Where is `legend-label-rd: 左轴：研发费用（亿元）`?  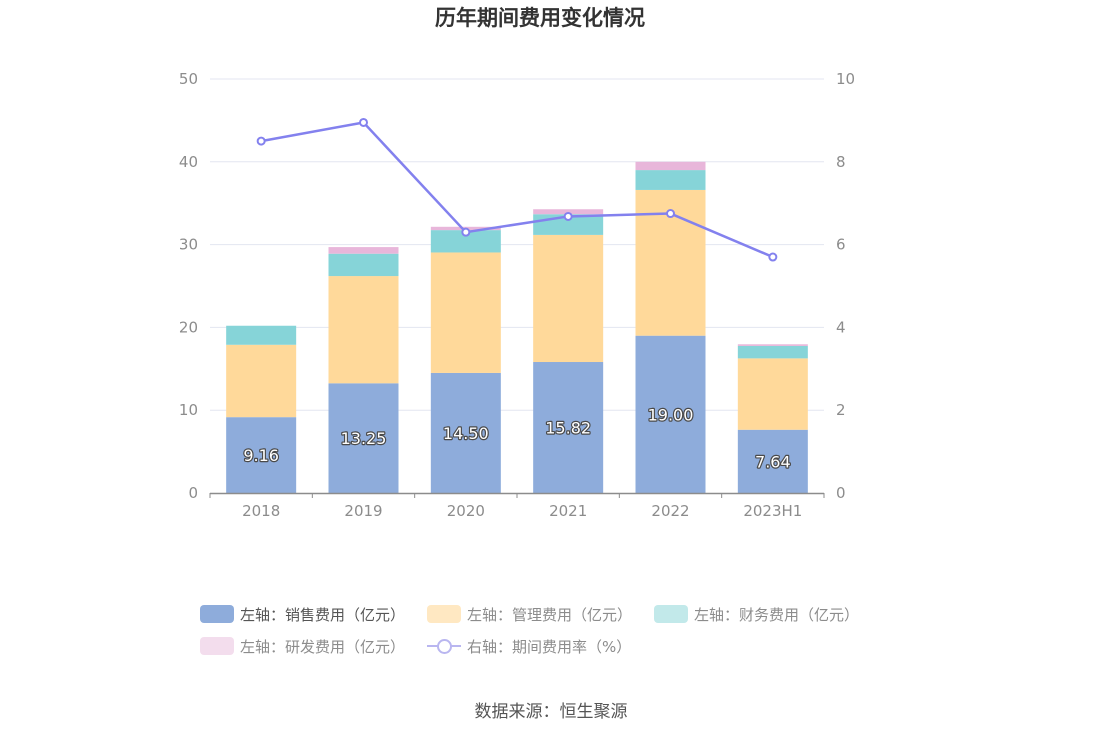 legend-label-rd: 左轴：研发费用（亿元） is located at coordinates (323, 646).